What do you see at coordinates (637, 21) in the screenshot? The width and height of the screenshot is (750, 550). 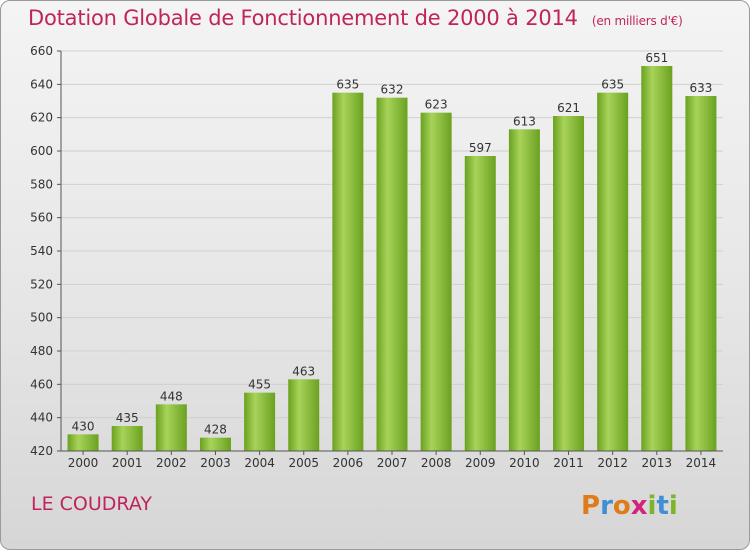 I see `unit-label: (en milliers d'€)` at bounding box center [637, 21].